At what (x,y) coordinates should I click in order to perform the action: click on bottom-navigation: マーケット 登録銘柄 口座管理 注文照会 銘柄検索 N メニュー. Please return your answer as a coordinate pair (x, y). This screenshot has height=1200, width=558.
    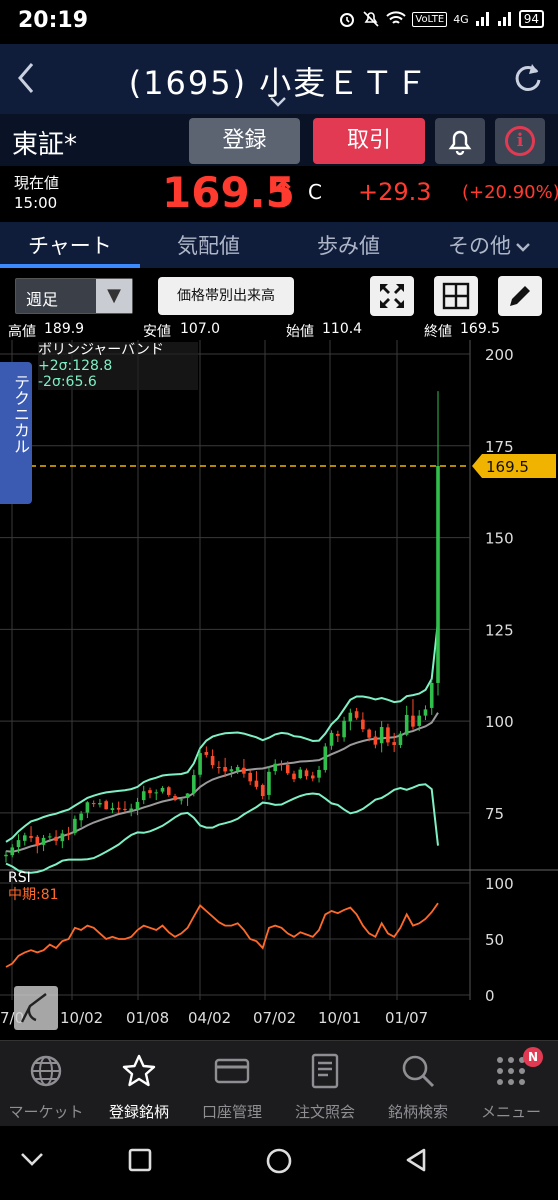
    Looking at the image, I should click on (279, 1083).